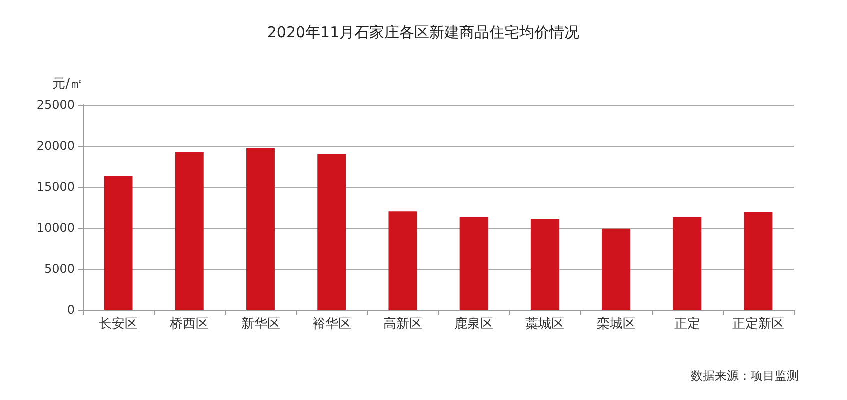  What do you see at coordinates (67, 84) in the screenshot?
I see `y-axis-title: 元/㎡` at bounding box center [67, 84].